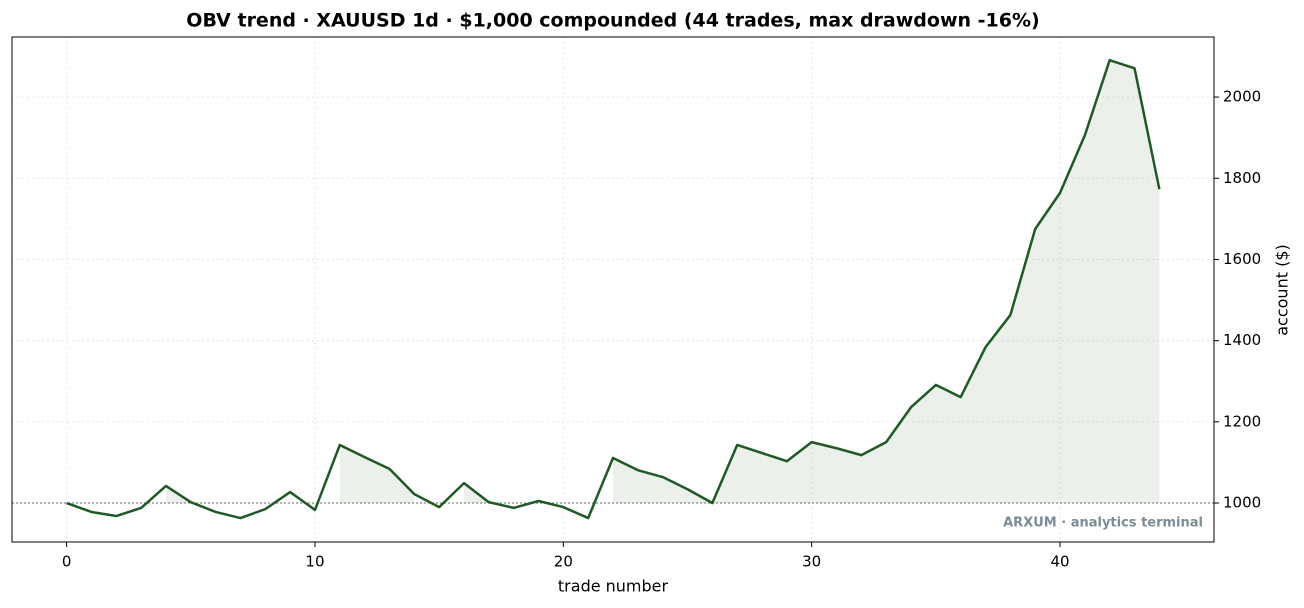  What do you see at coordinates (1242, 421) in the screenshot?
I see `y-tick-label: 1200` at bounding box center [1242, 421].